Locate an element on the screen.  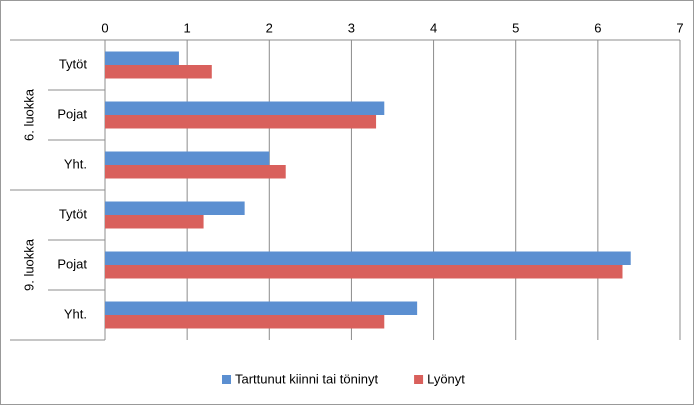
x-tick-label: 5 is located at coordinates (515, 27).